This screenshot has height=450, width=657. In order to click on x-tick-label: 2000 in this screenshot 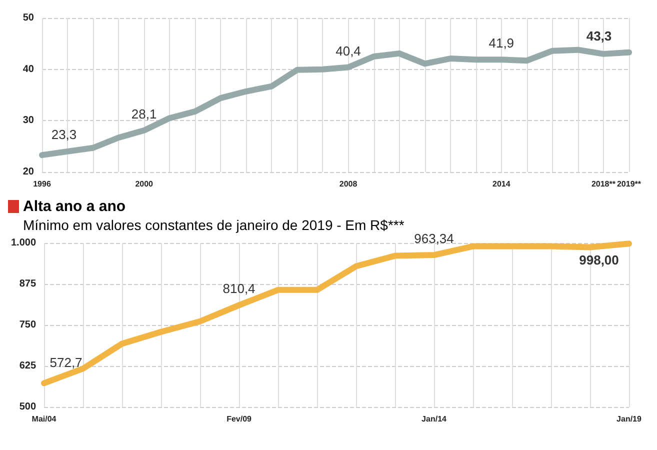, I will do `click(144, 184)`.